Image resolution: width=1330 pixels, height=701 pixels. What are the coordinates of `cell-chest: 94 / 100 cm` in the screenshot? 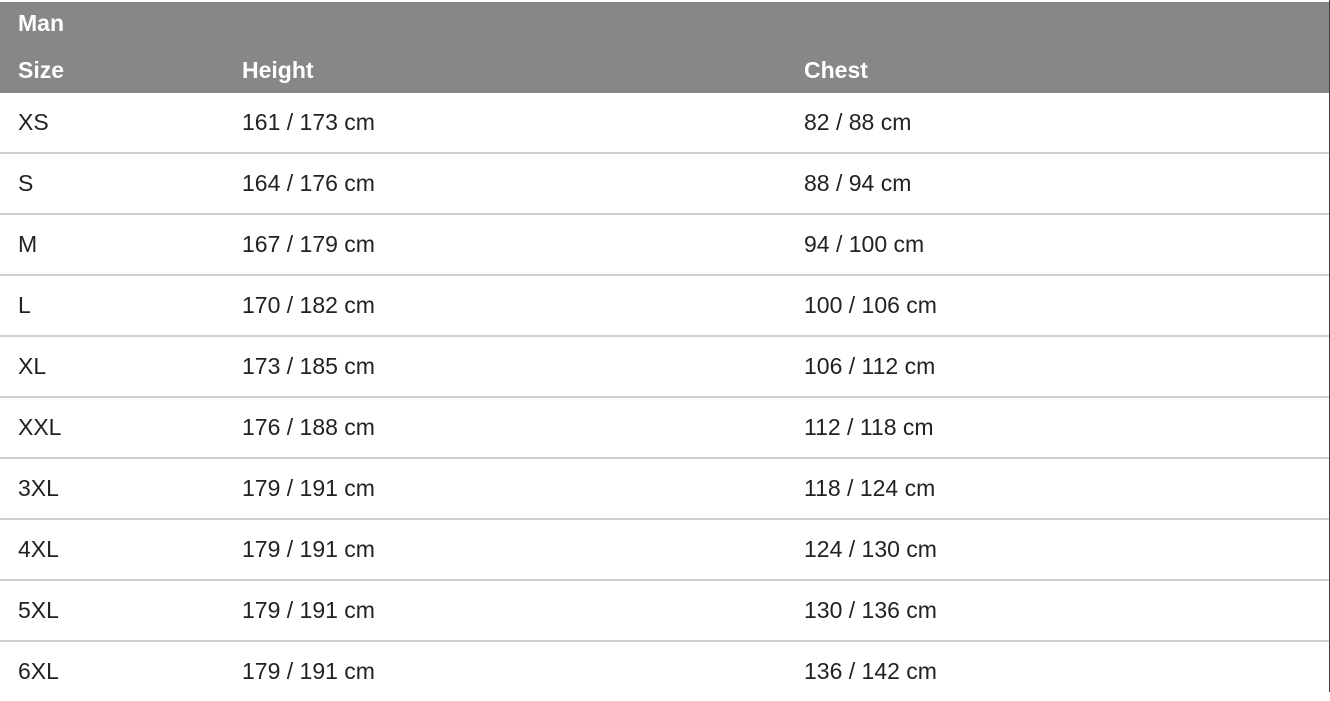 It's located at (864, 244).